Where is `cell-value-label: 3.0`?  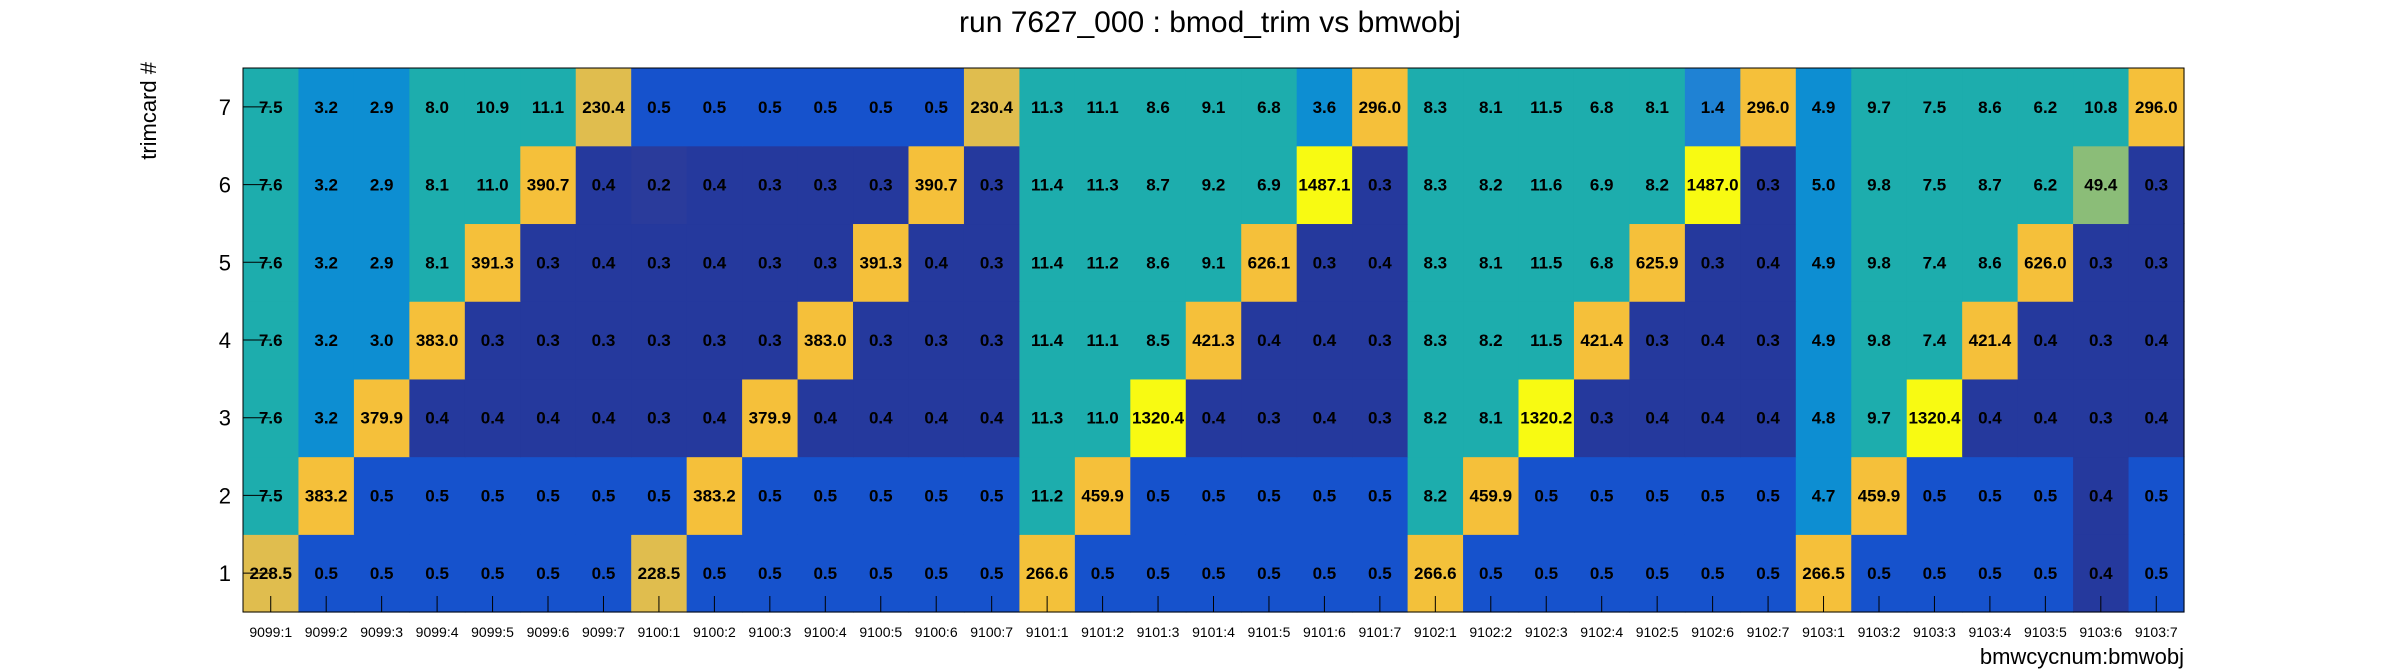
cell-value-label: 3.0 is located at coordinates (382, 340).